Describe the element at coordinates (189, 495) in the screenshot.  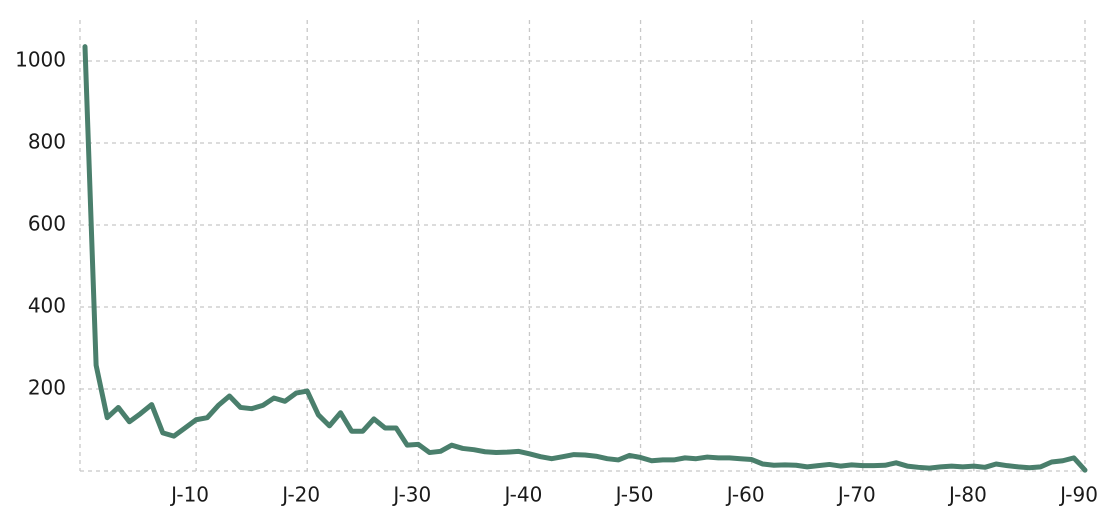
I see `x-tick-label: J-10` at that location.